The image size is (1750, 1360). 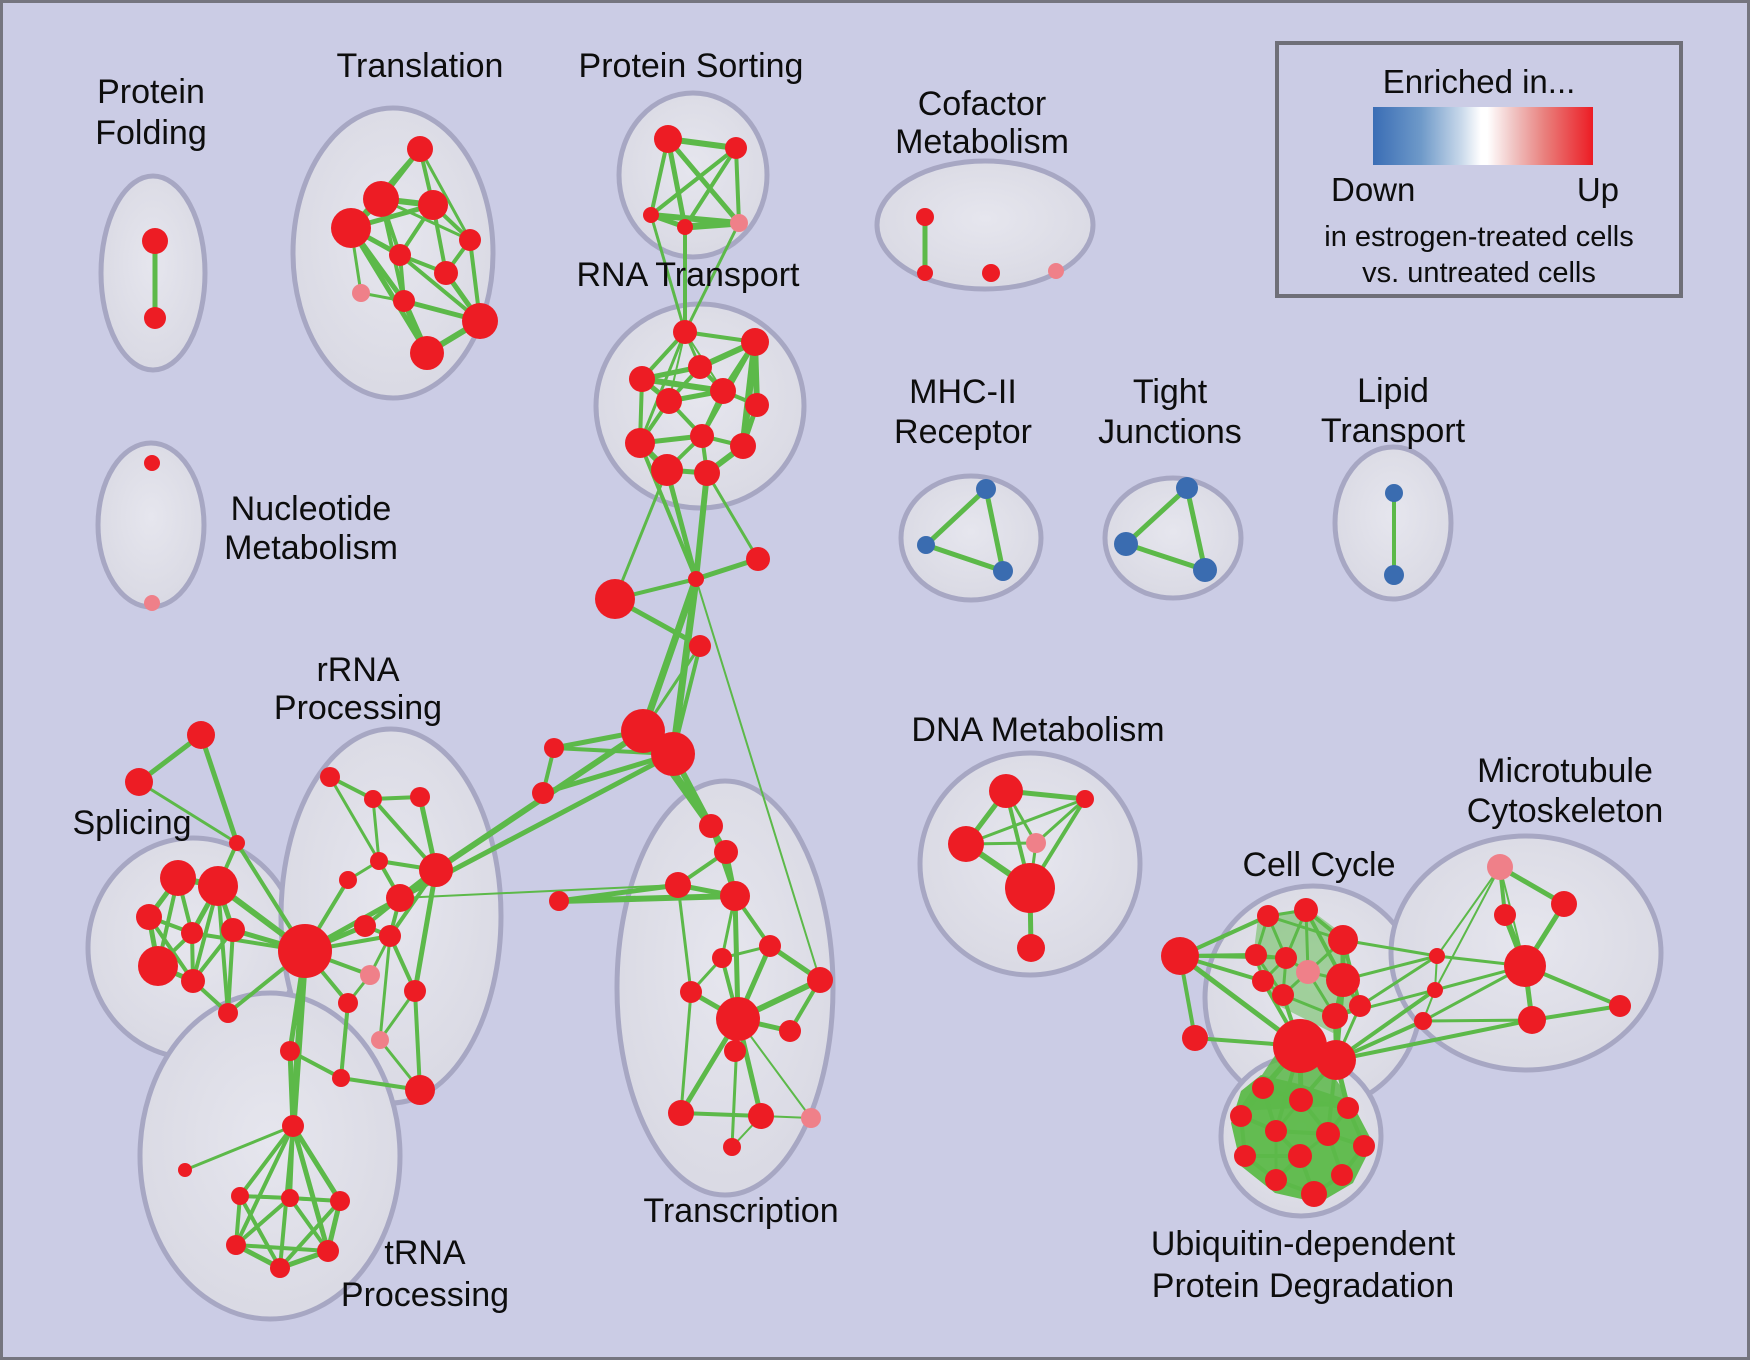 What do you see at coordinates (155, 318) in the screenshot?
I see `node-pf2` at bounding box center [155, 318].